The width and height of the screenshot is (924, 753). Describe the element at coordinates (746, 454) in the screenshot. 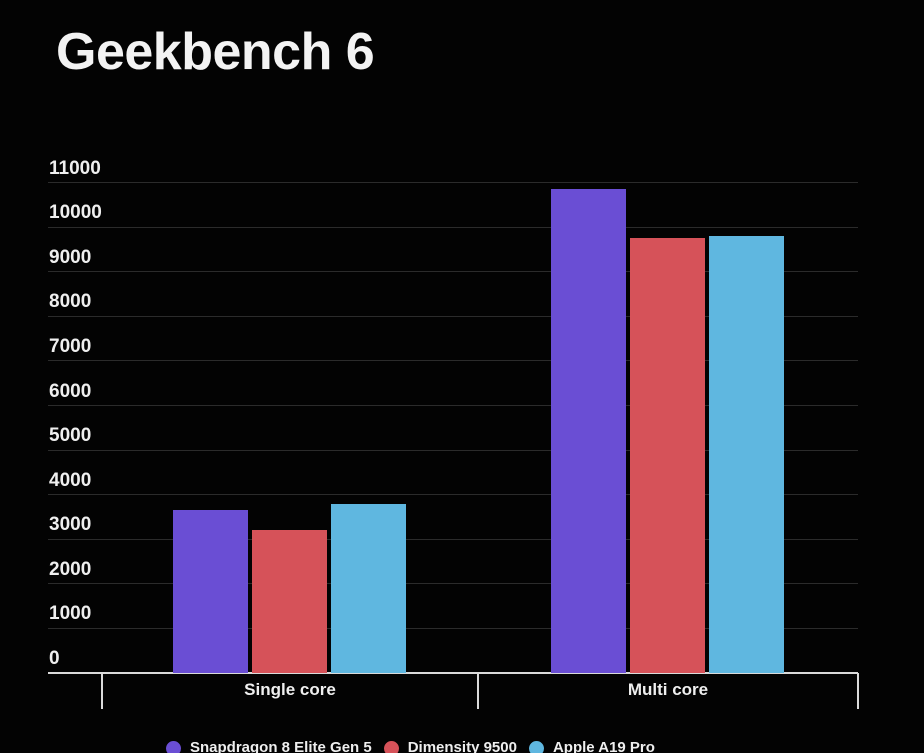

I see `bar-apple-a19-pro-multi-core` at that location.